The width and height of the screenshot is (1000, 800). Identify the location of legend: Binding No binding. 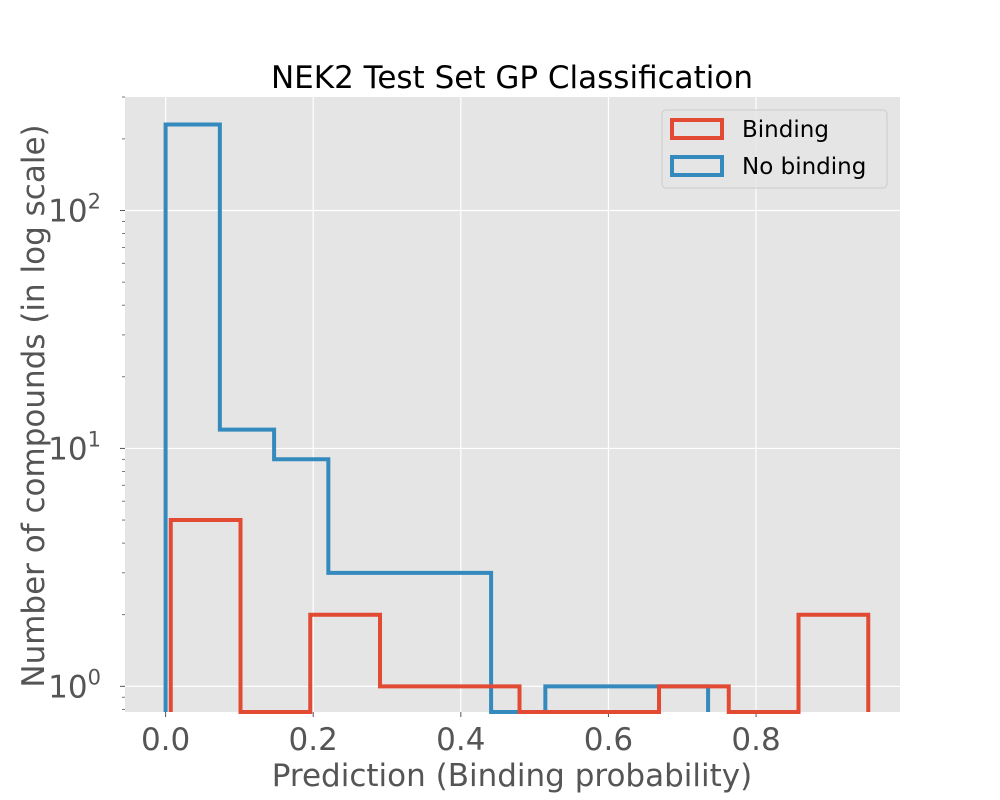
(774, 149).